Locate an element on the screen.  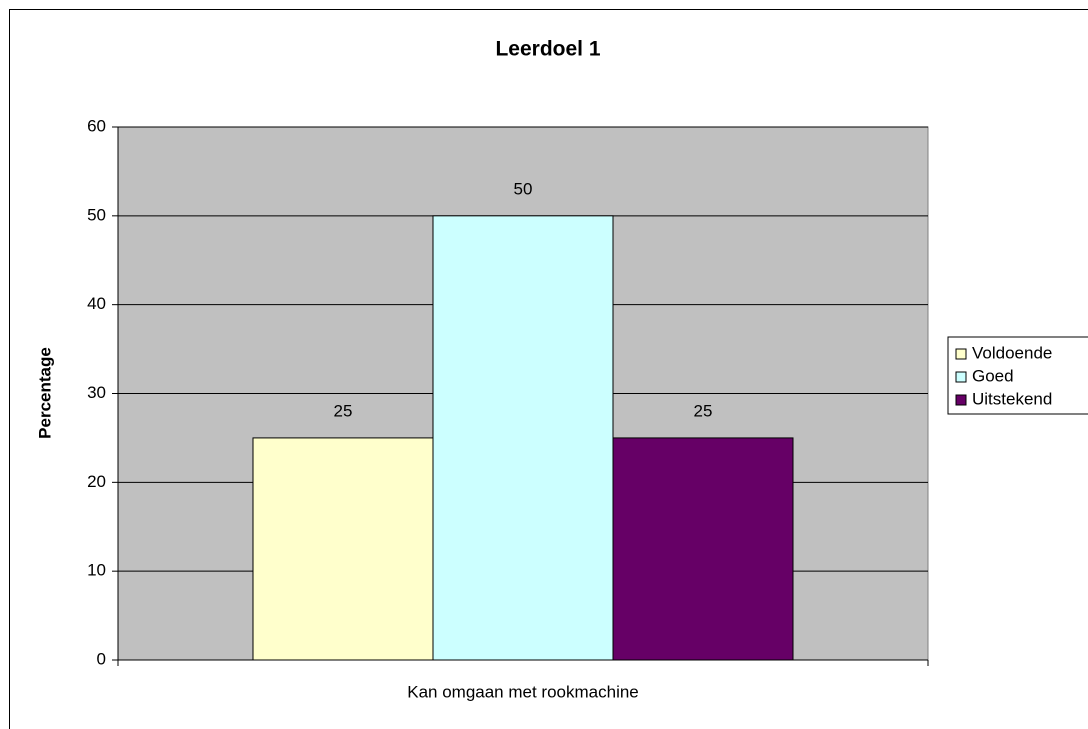
y-tick-label: 10 is located at coordinates (96, 570).